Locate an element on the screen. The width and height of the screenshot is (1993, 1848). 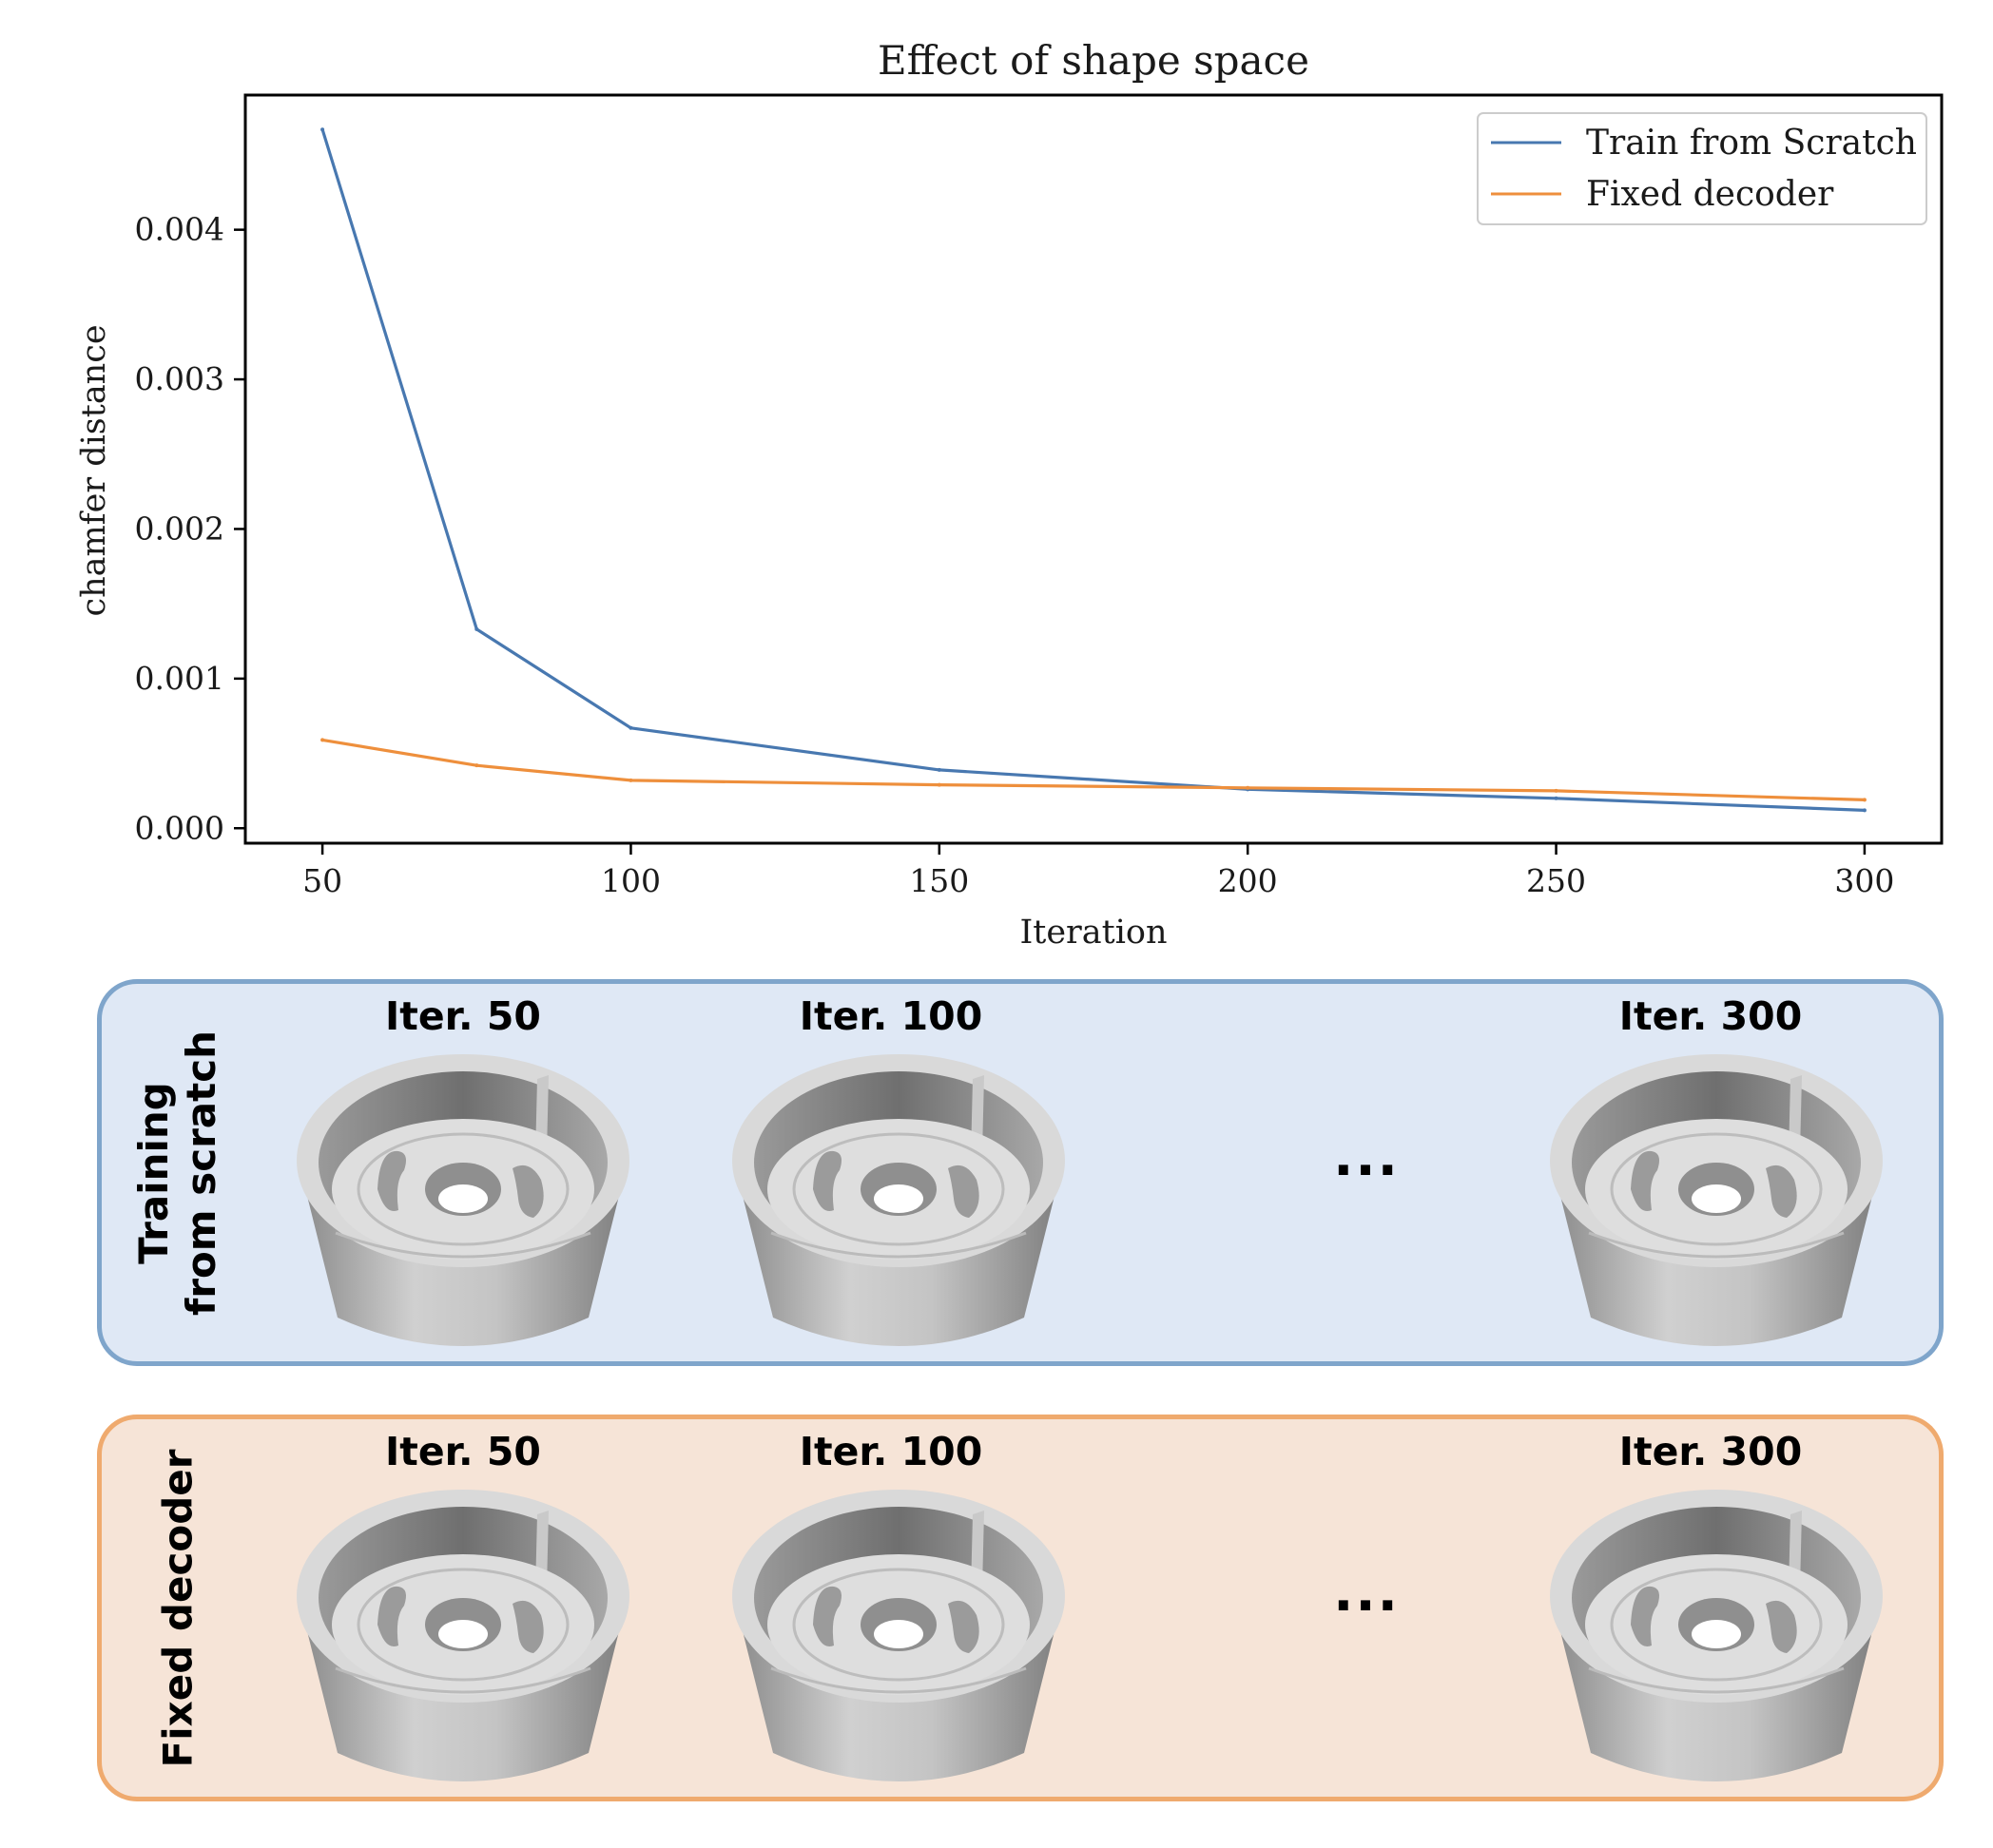
y-tick-label: 0.002 is located at coordinates (179, 528).